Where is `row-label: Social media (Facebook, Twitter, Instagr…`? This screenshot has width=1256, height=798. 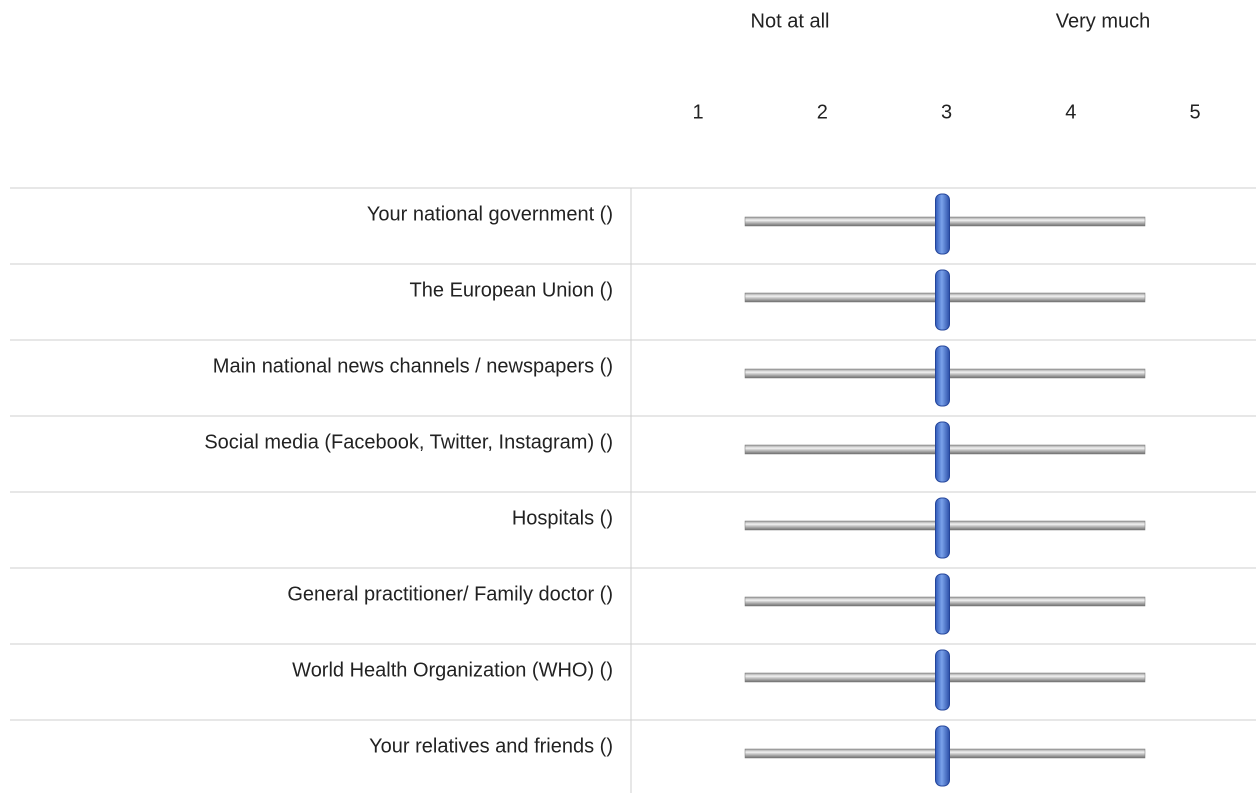 row-label: Social media (Facebook, Twitter, Instagr… is located at coordinates (408, 442).